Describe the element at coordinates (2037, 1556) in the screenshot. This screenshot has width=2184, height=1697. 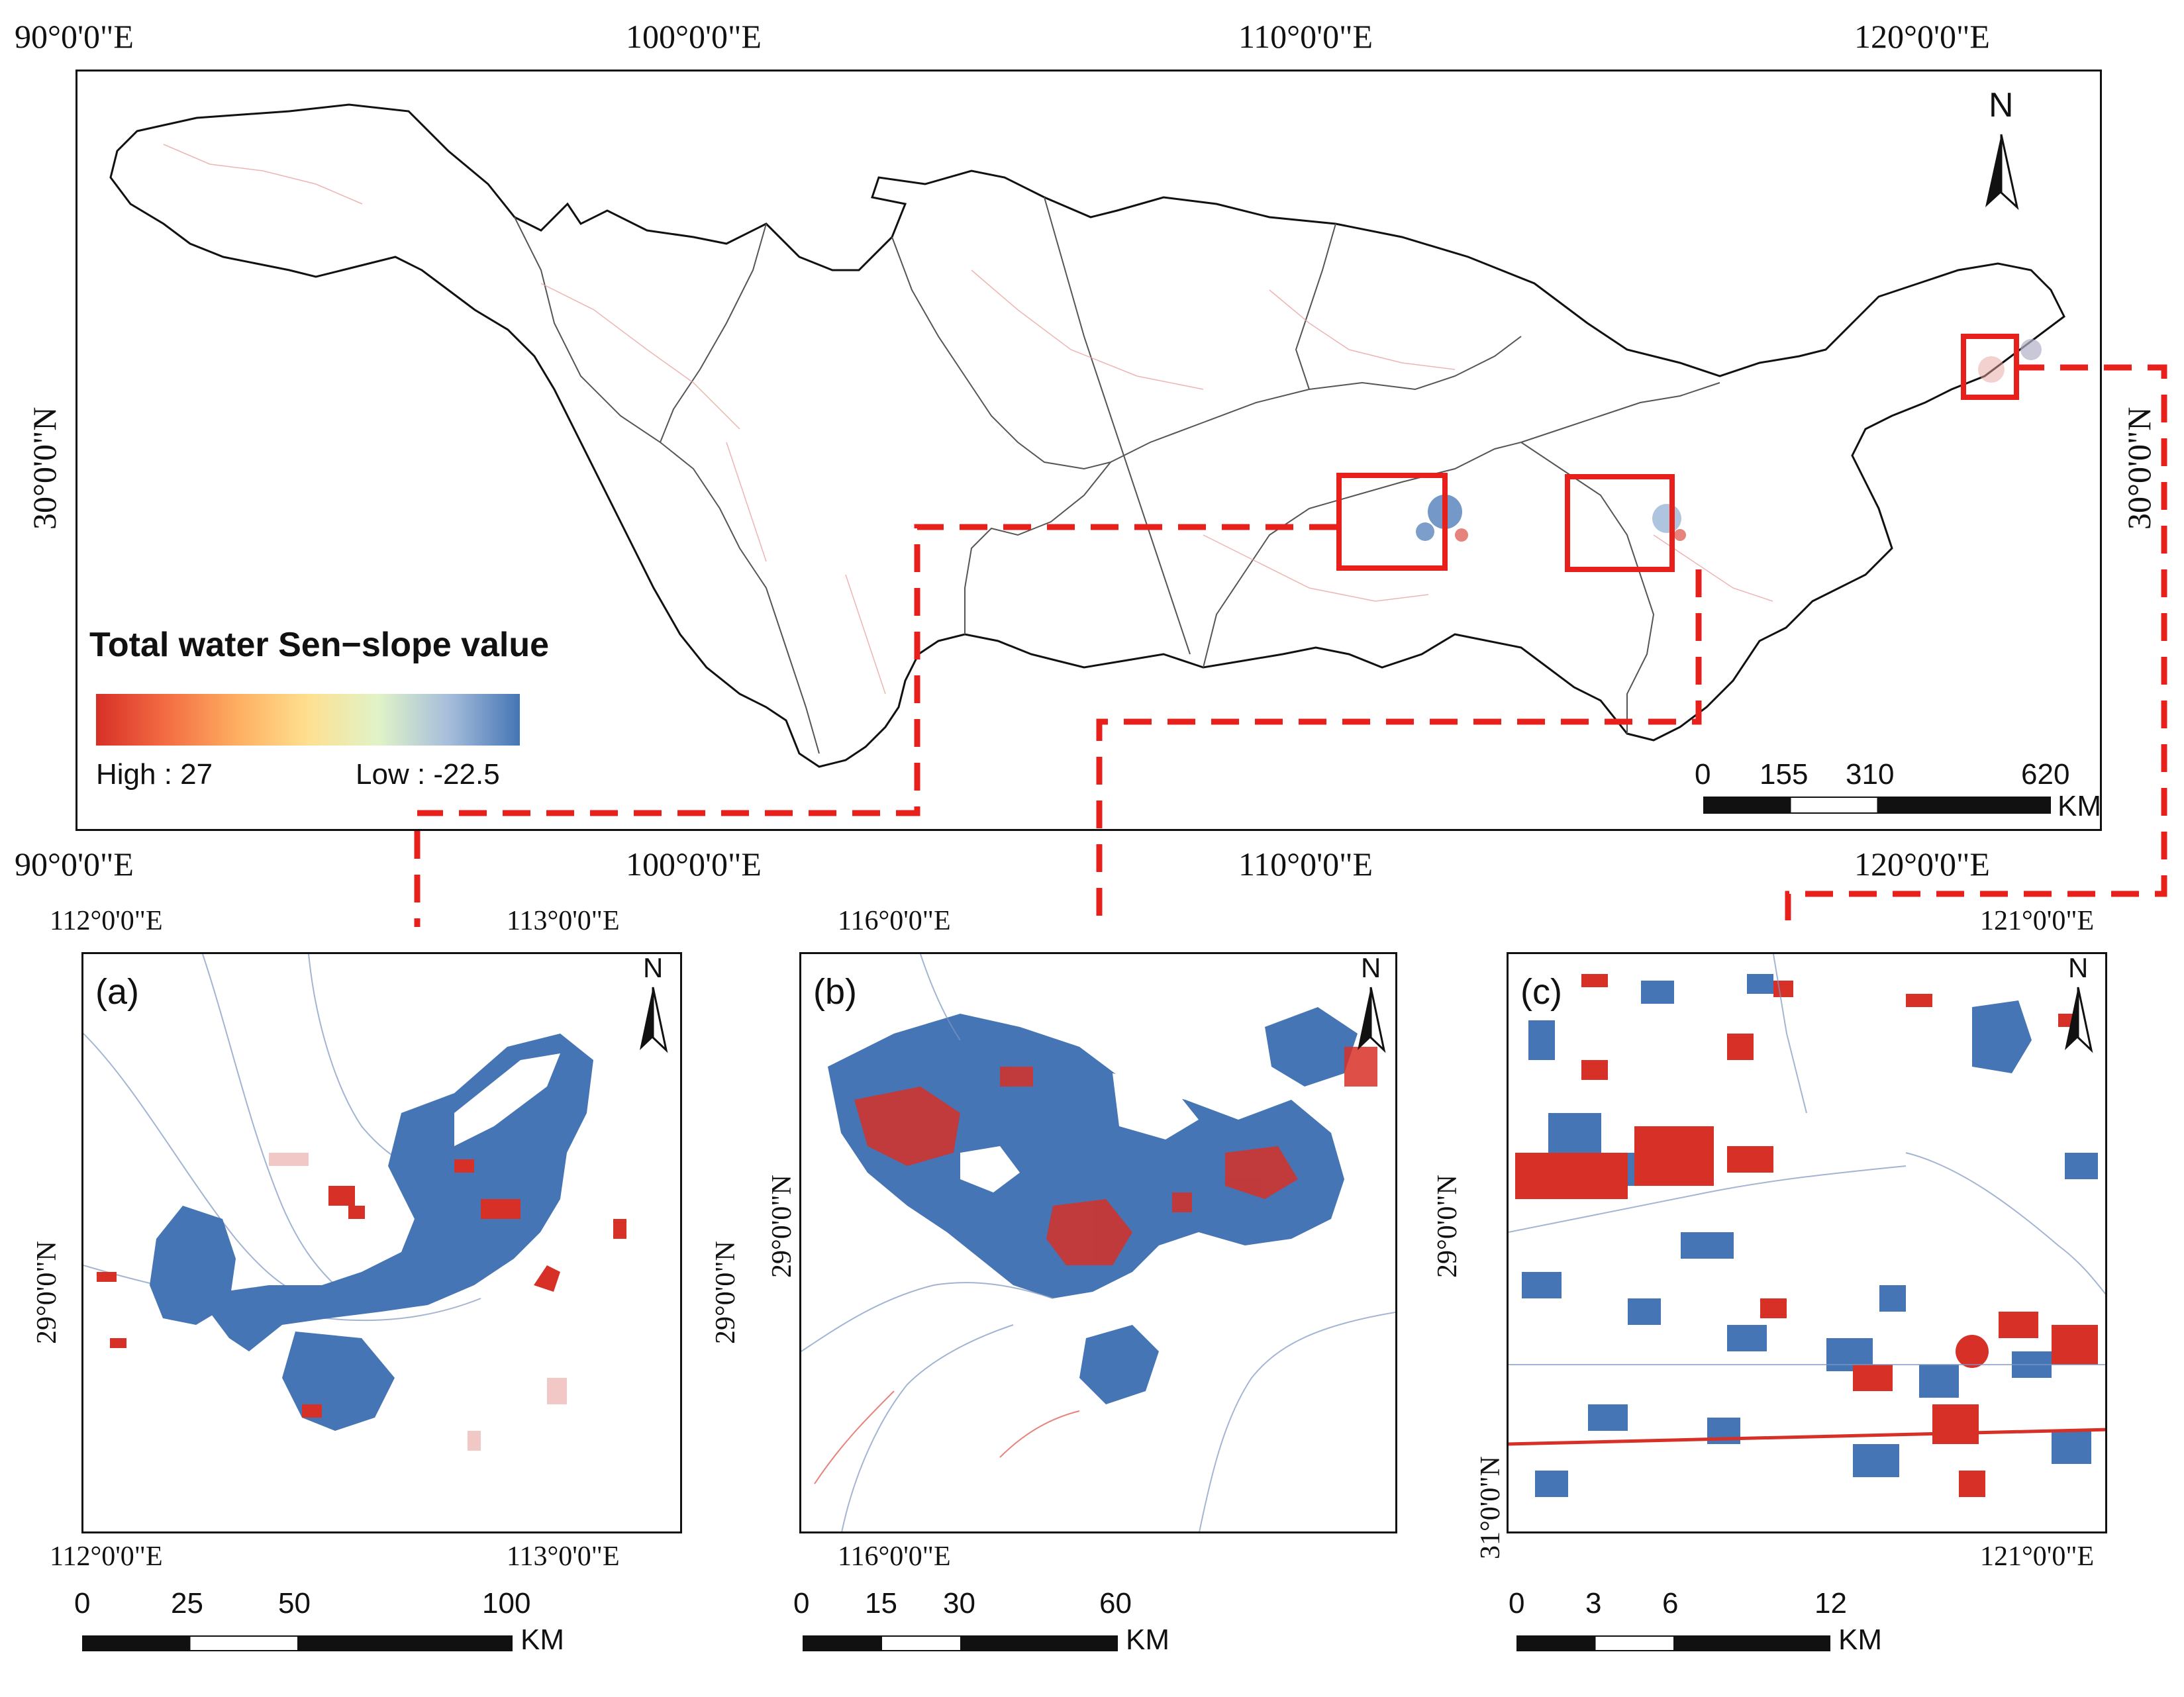
I see `inset-c-bottom-lon: 121°0'0"E` at that location.